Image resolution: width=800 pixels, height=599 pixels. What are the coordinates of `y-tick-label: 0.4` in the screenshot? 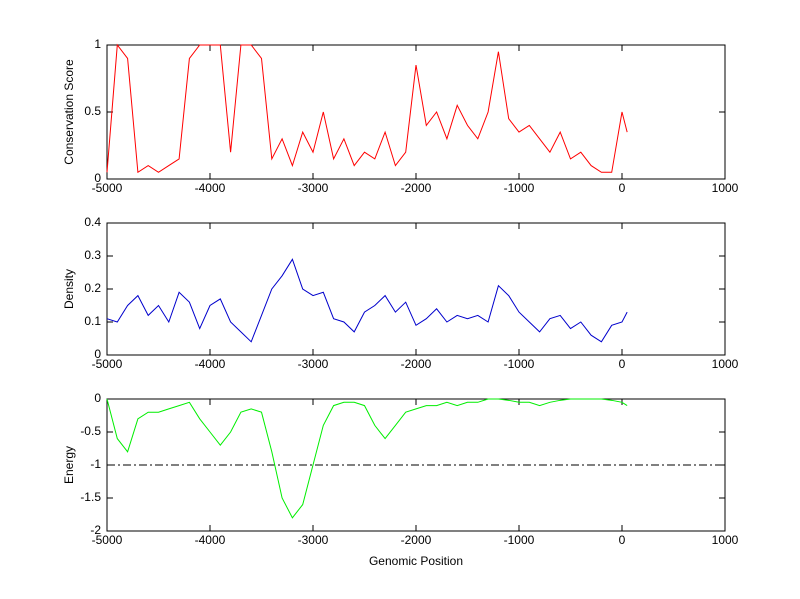 It's located at (92, 222).